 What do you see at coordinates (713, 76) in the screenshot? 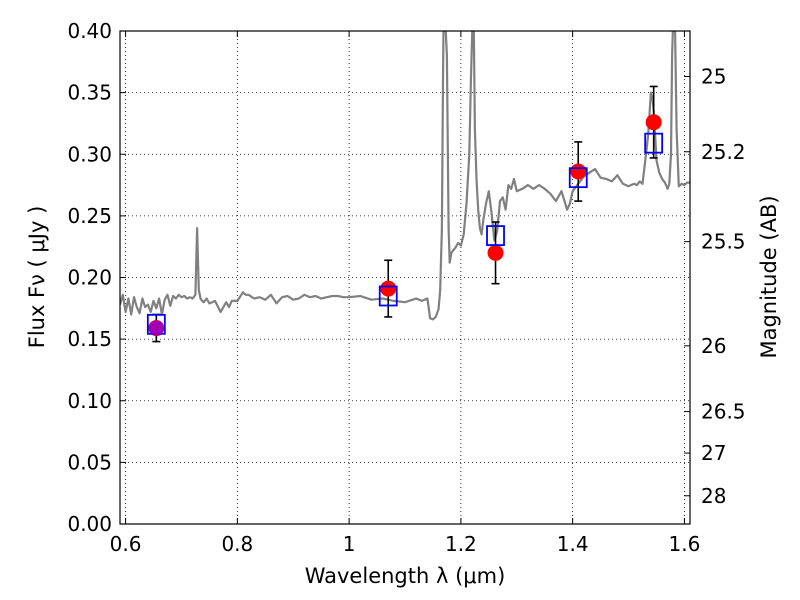
I see `mag-tick-label: 25` at bounding box center [713, 76].